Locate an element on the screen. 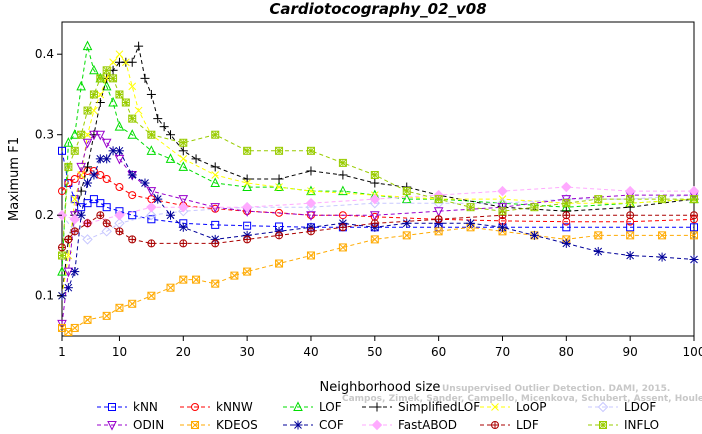 The width and height of the screenshot is (702, 434). x-tick-label: 80 is located at coordinates (566, 352).